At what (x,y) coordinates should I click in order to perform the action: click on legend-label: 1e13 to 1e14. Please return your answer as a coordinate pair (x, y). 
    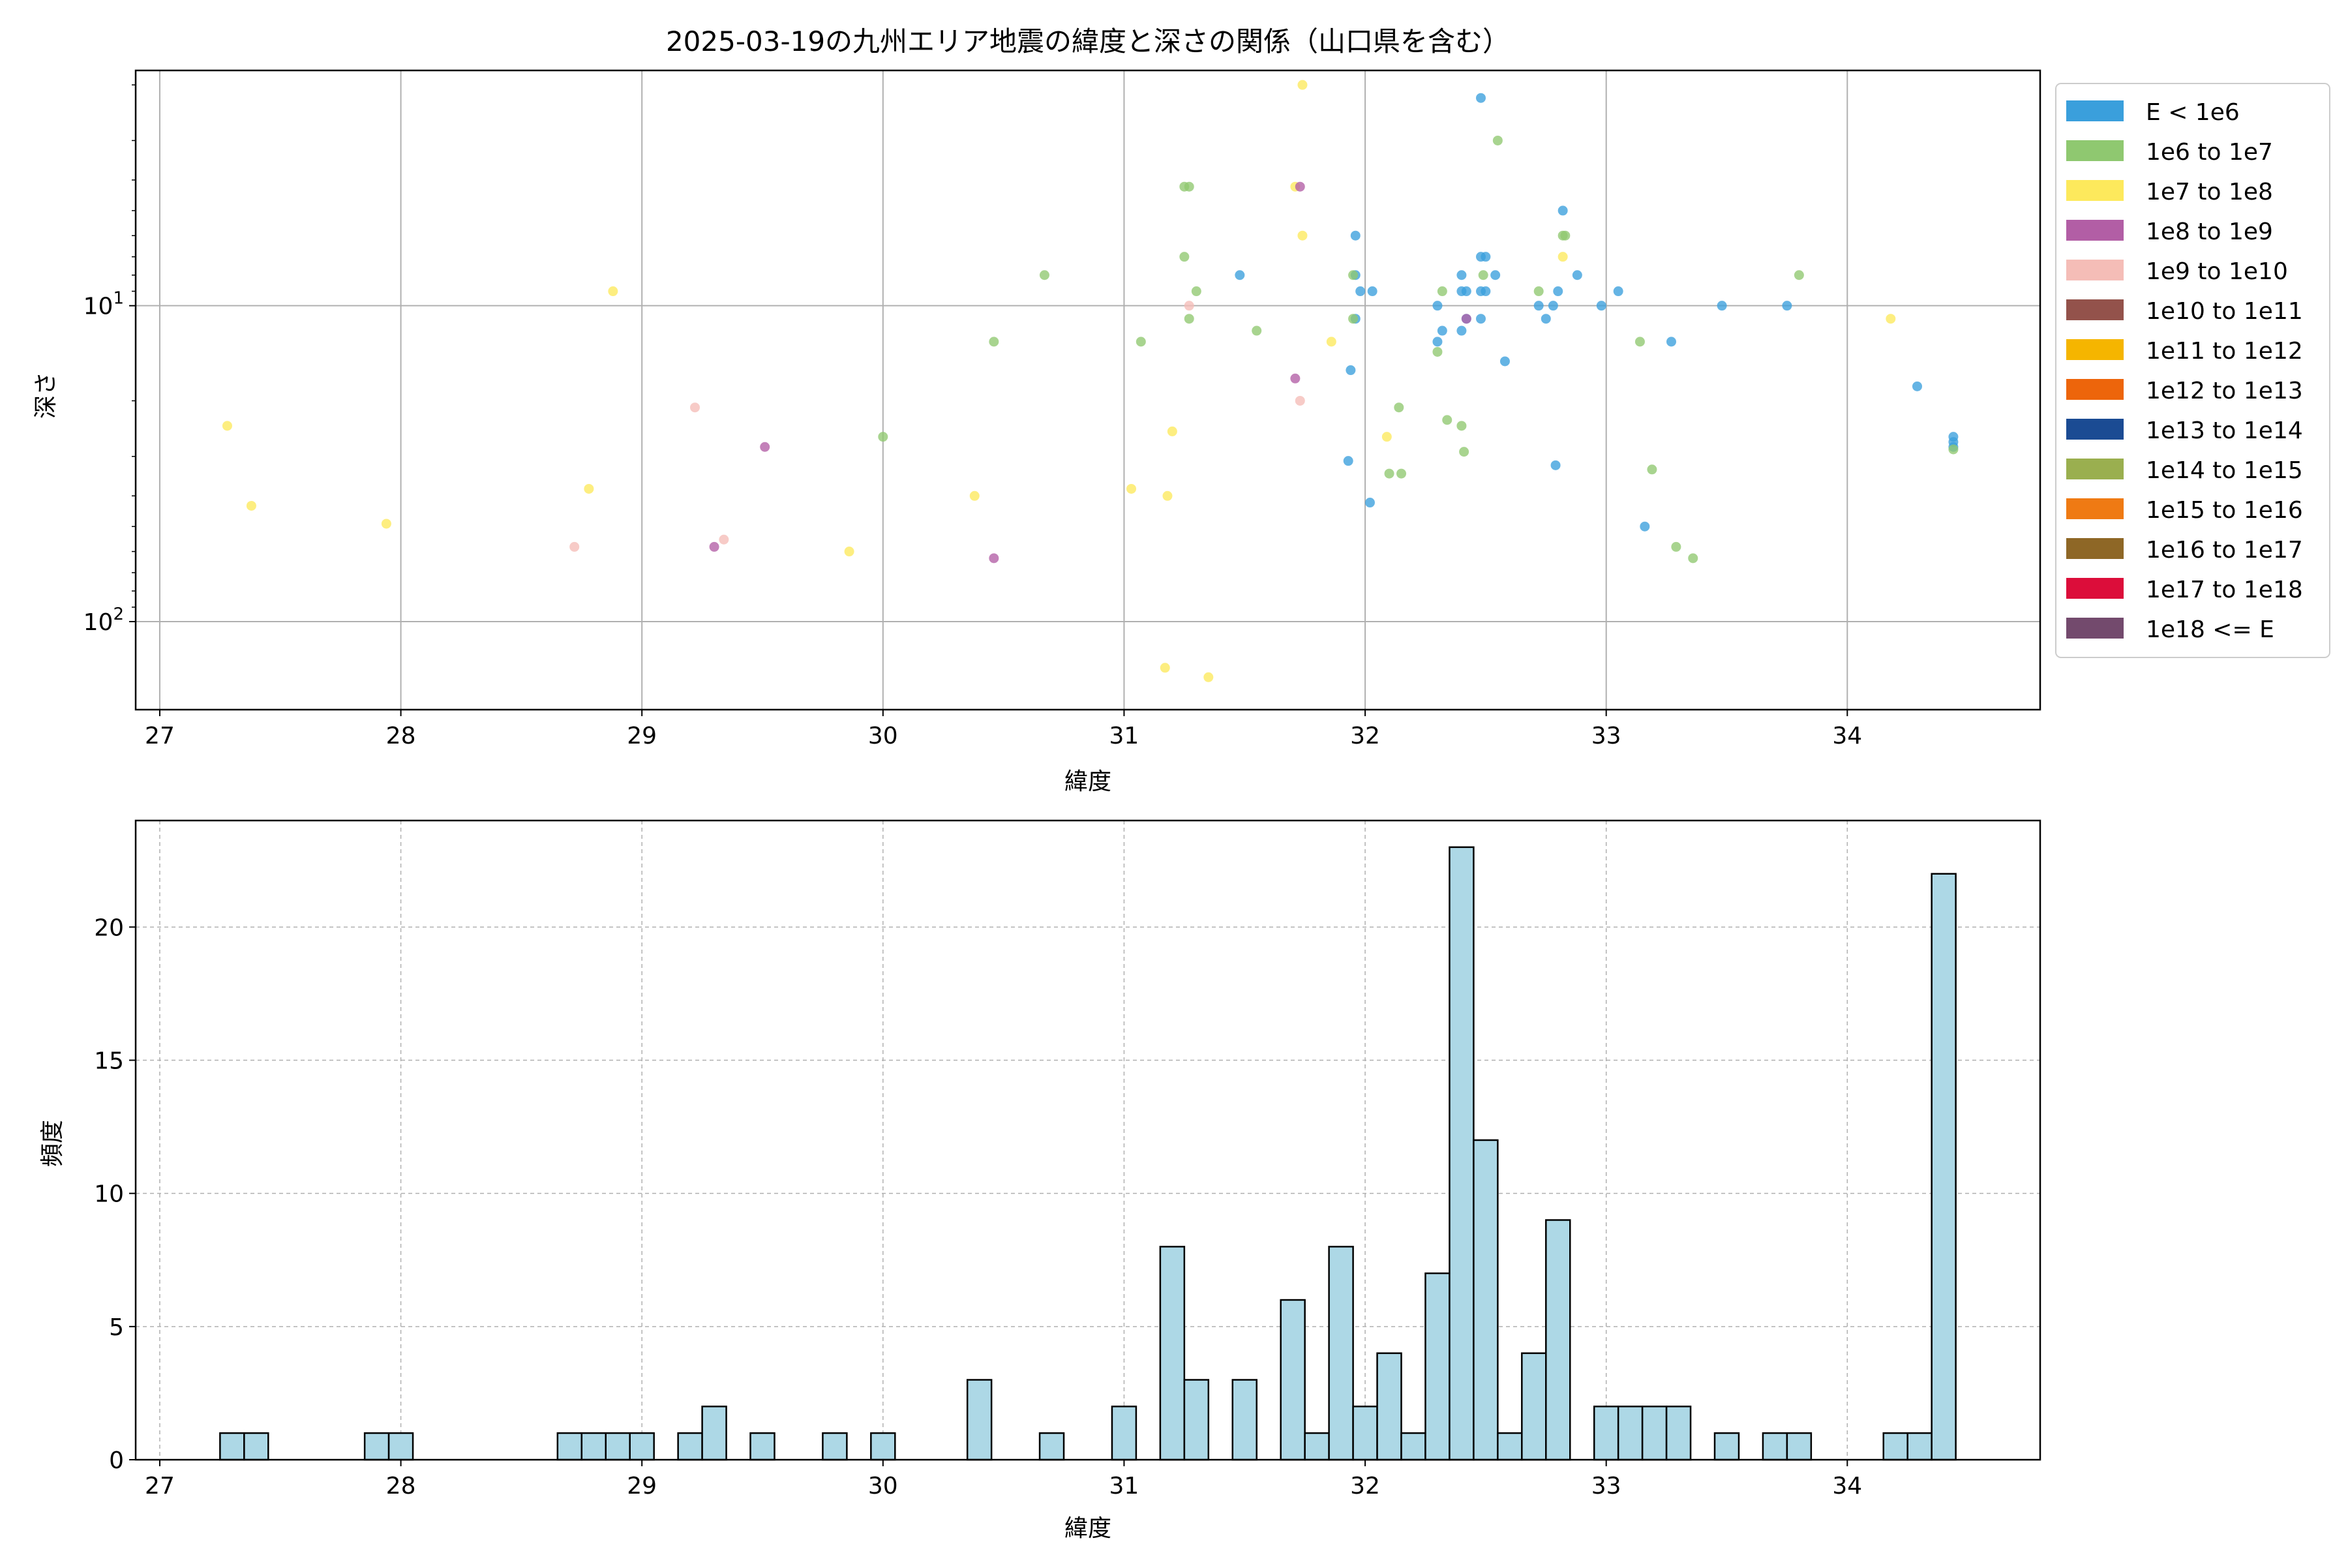
    Looking at the image, I should click on (2224, 430).